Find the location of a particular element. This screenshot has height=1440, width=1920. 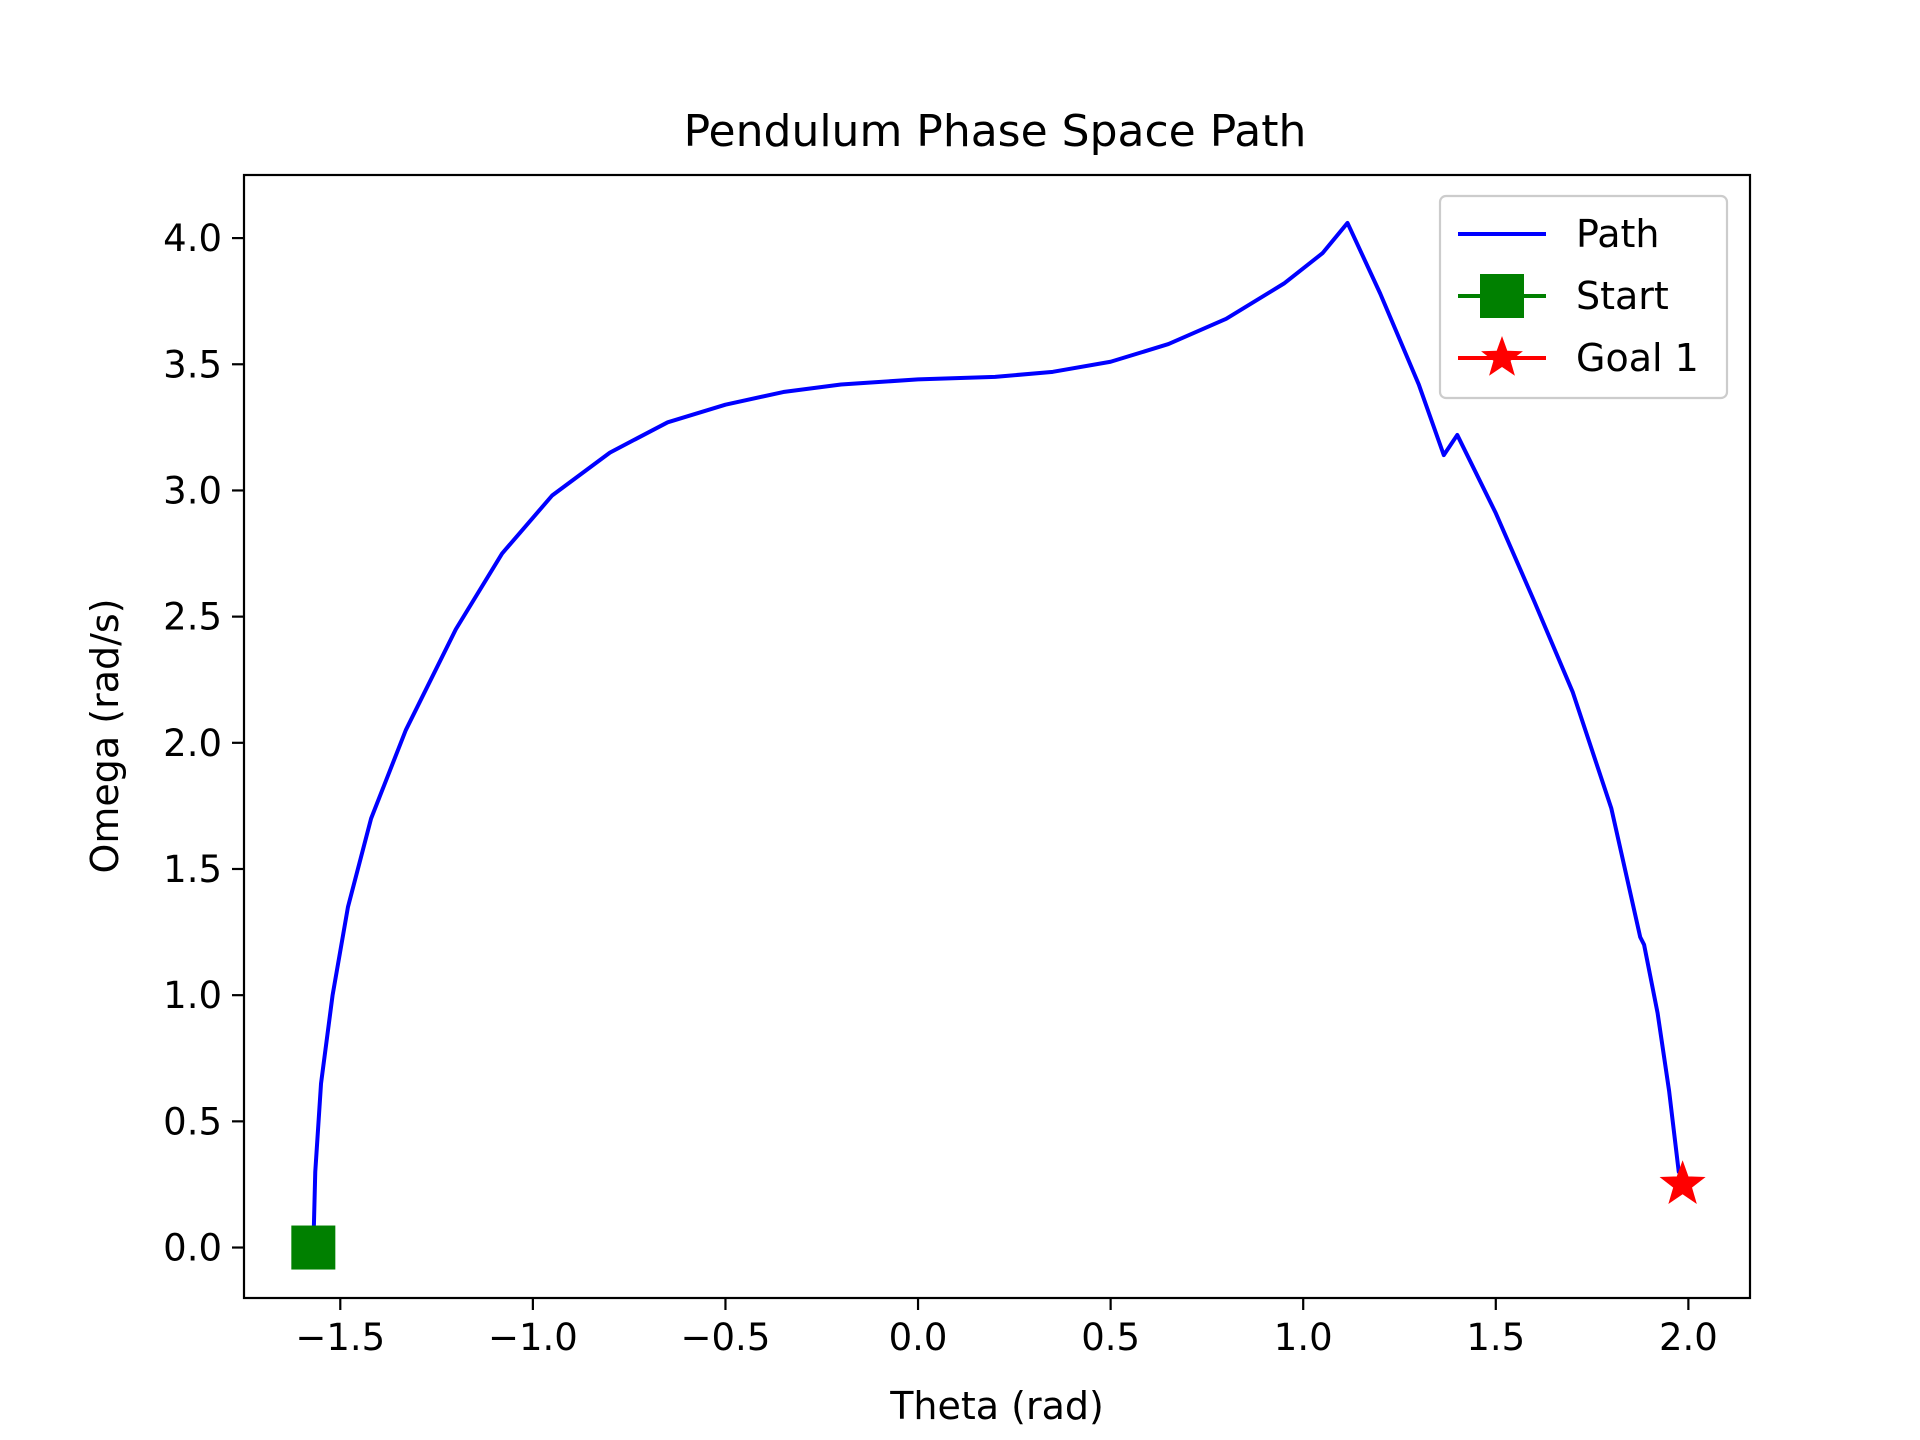

y-tick-label: 2.0 is located at coordinates (192, 743).